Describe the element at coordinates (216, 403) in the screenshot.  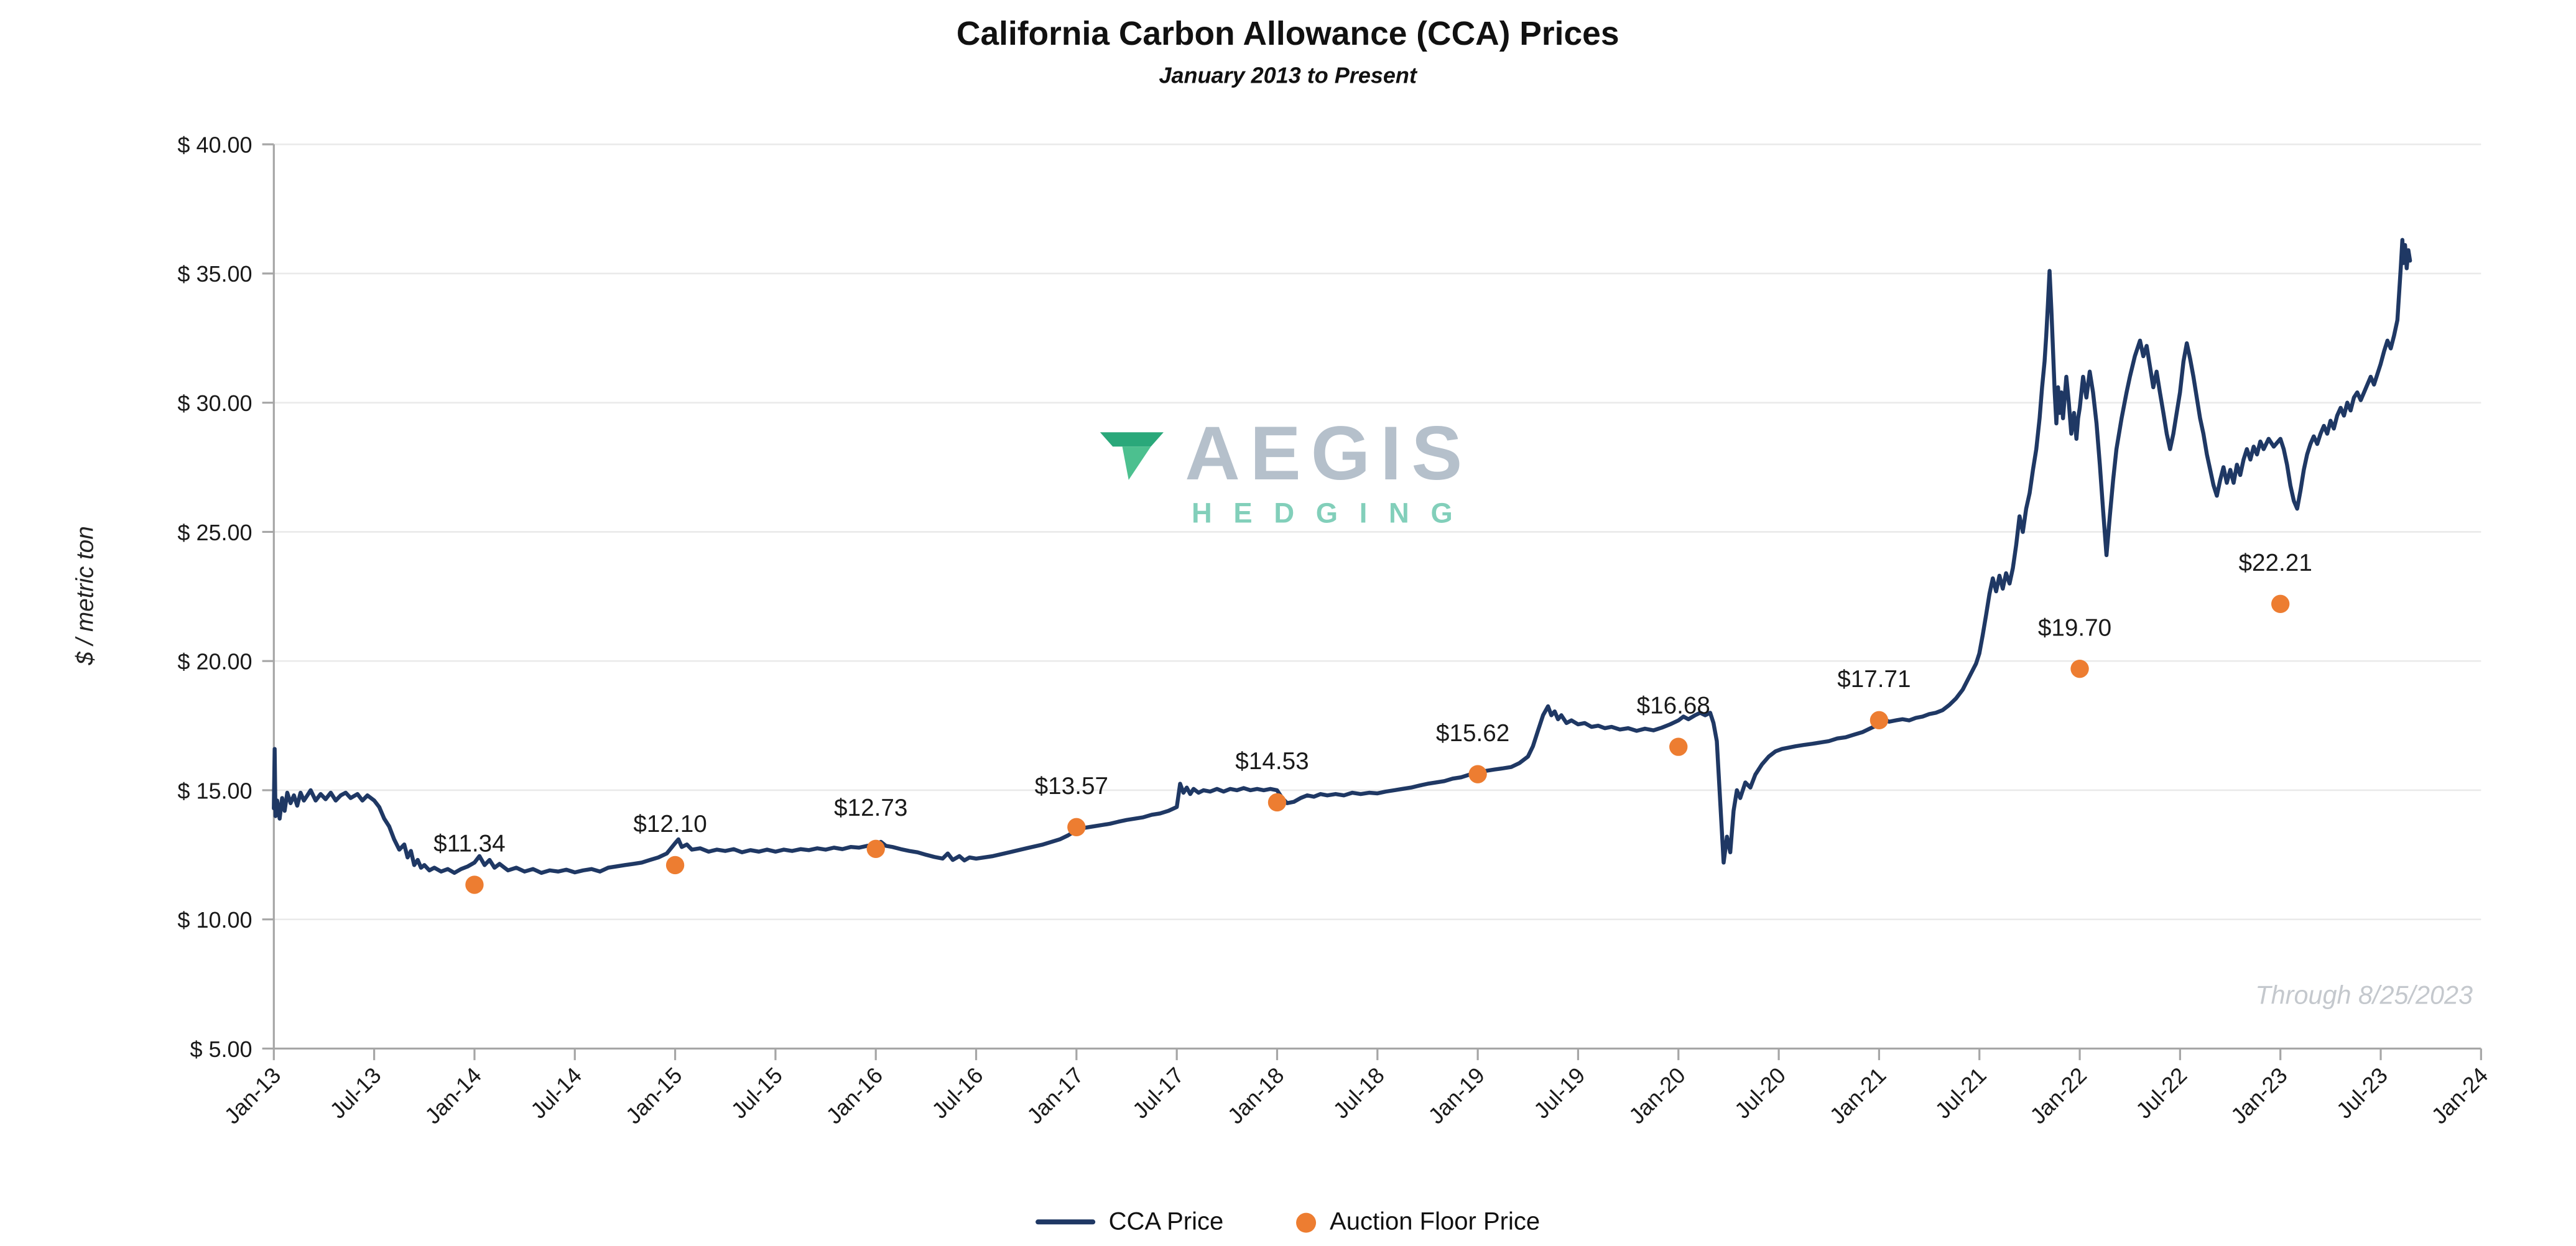
I see `y-tick-label: $ 30.00` at that location.